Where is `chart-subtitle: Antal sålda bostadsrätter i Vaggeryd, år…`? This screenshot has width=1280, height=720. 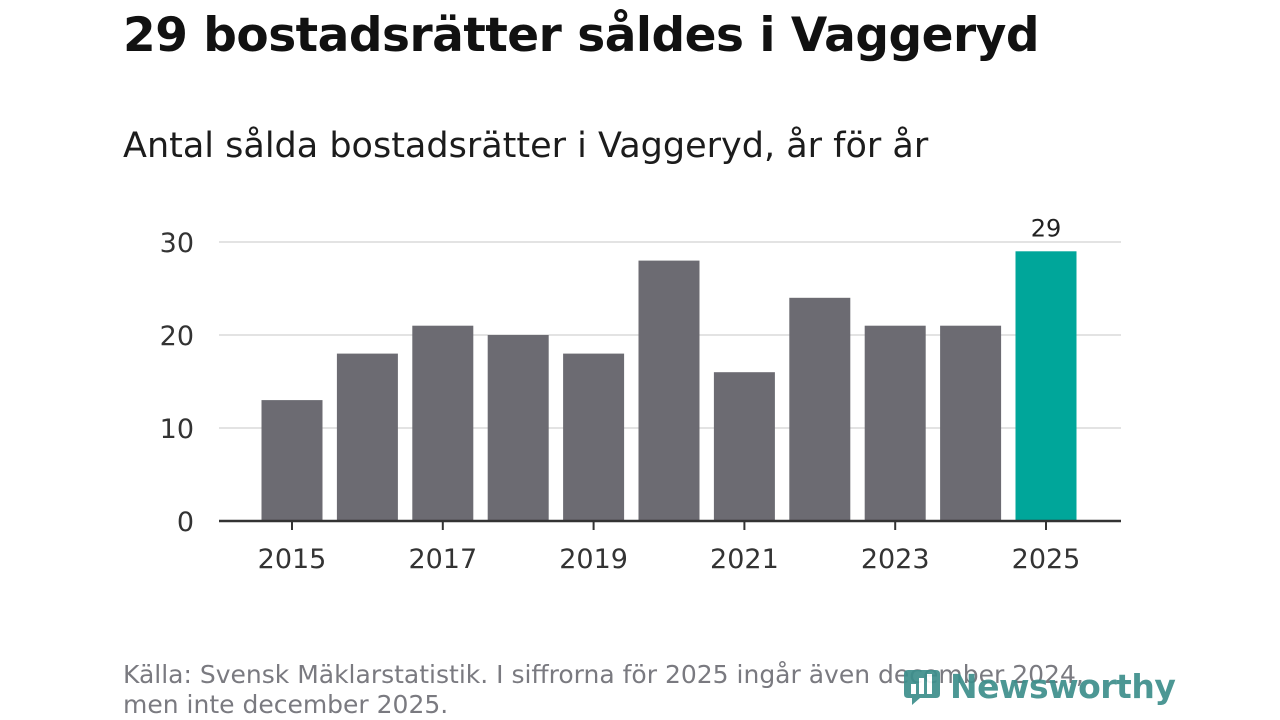 chart-subtitle: Antal sålda bostadsrätter i Vaggeryd, år… is located at coordinates (526, 146).